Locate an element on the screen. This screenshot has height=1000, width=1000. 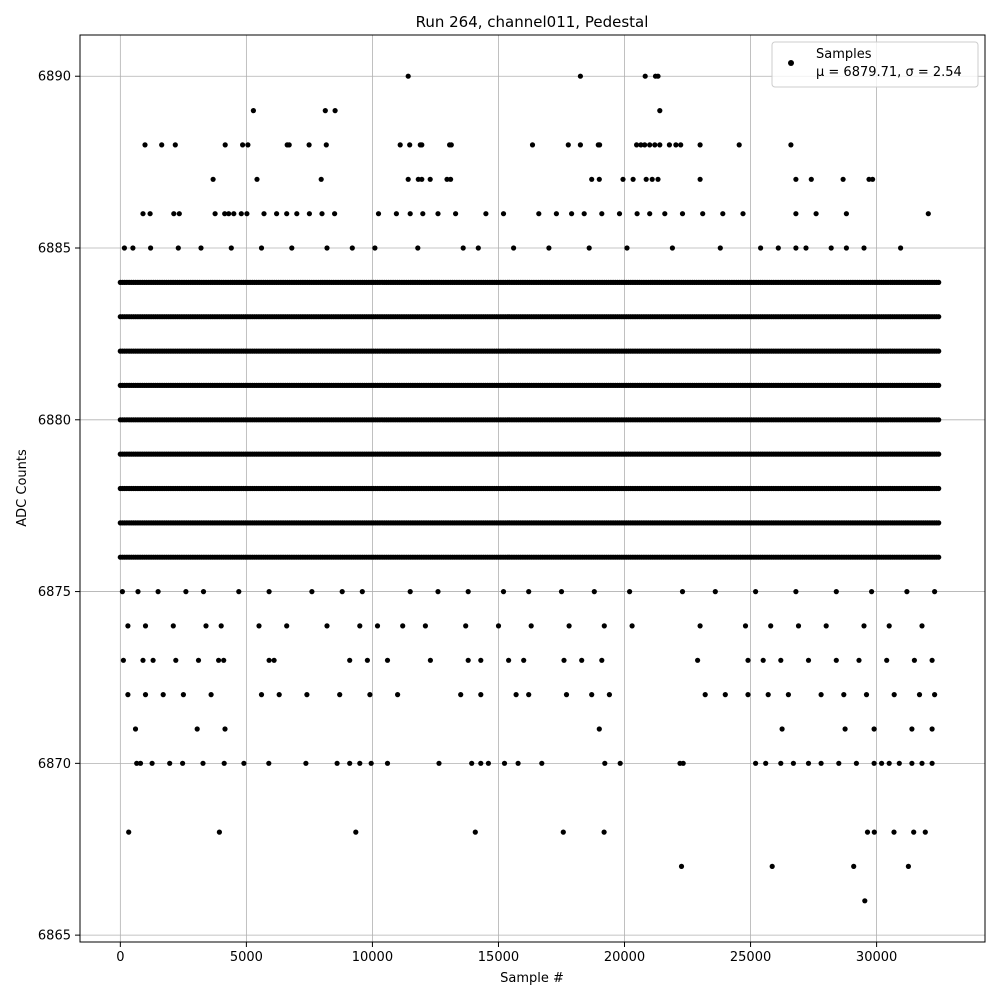
chart-title: Run 264, channel011, Pedestal is located at coordinates (532, 22).